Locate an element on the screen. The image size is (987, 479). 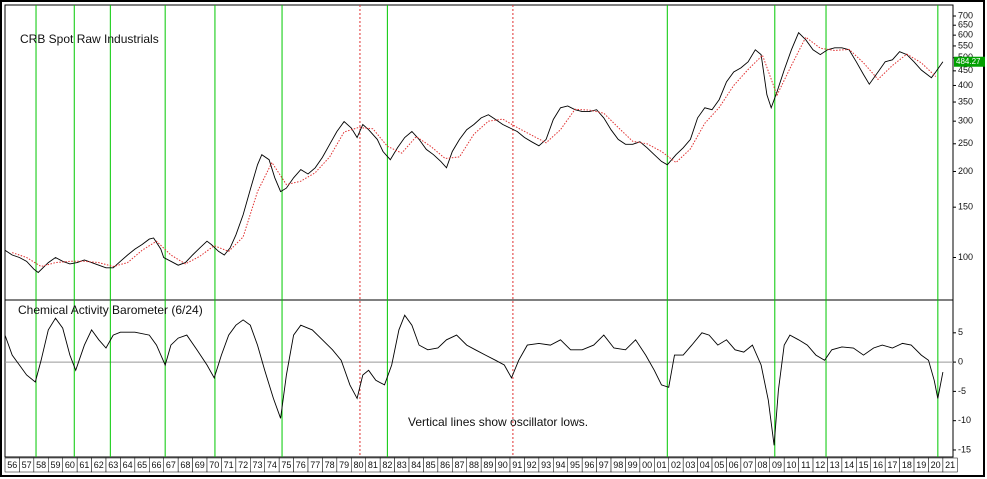
x-tick-label: 12 is located at coordinates (820, 465).